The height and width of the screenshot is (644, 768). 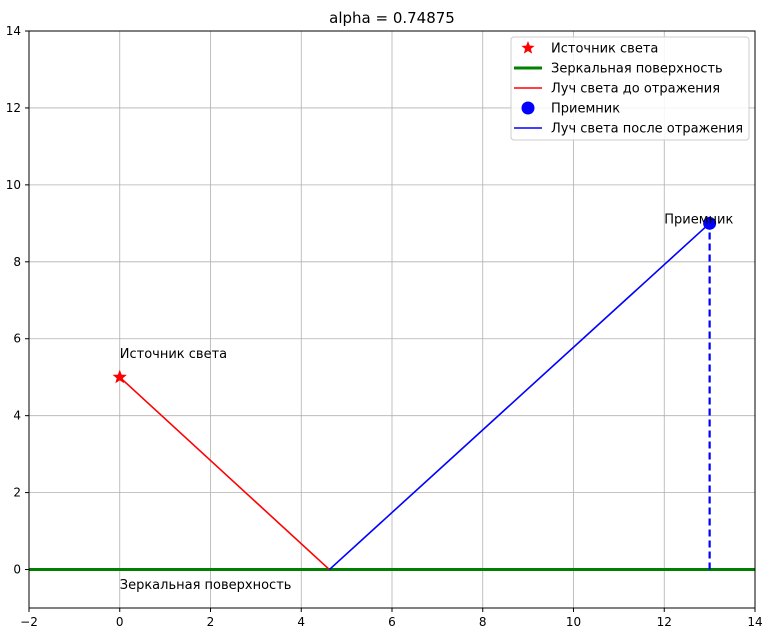 What do you see at coordinates (647, 129) in the screenshot?
I see `legend-entry-label: Луч света после отражения` at bounding box center [647, 129].